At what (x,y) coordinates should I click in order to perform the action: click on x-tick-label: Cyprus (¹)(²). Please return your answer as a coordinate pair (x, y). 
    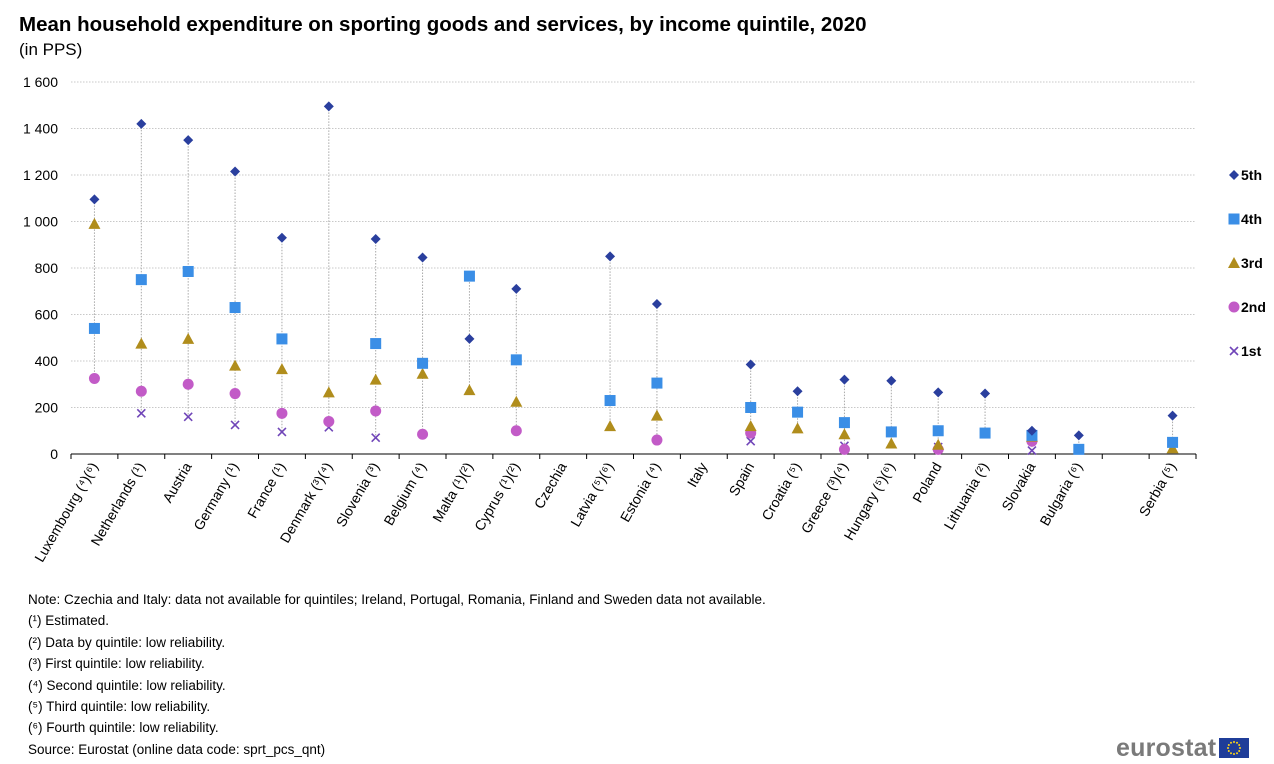
    Looking at the image, I should click on (497, 497).